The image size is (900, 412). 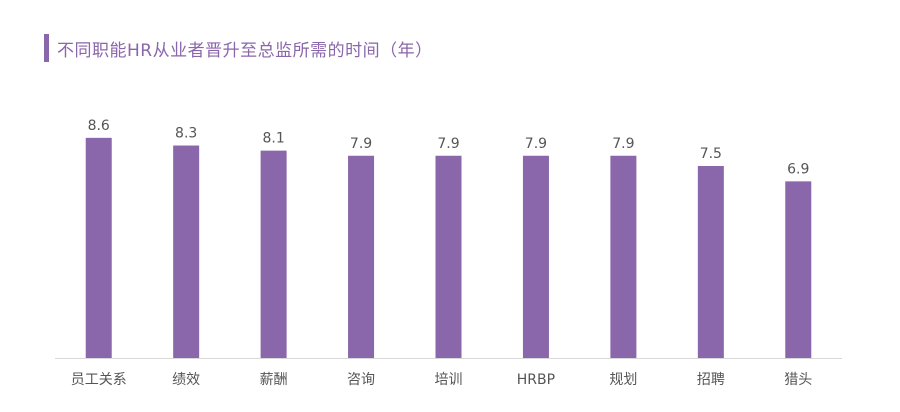 What do you see at coordinates (186, 380) in the screenshot?
I see `category-label-1: 绩效` at bounding box center [186, 380].